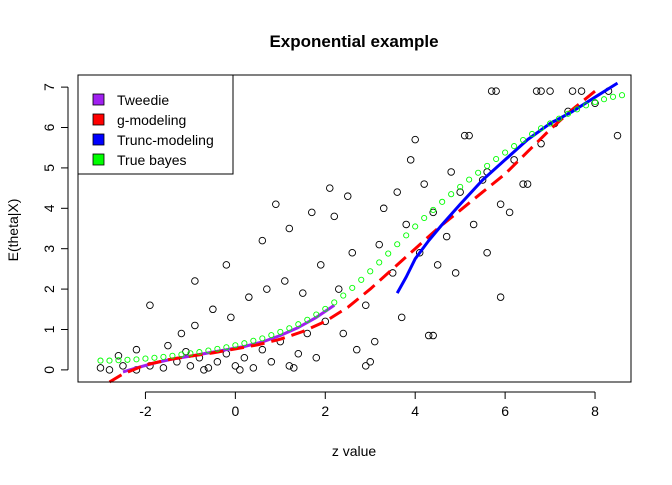 This screenshot has height=485, width=672. Describe the element at coordinates (13, 230) in the screenshot. I see `y-axis-label: E(theta|X)` at that location.